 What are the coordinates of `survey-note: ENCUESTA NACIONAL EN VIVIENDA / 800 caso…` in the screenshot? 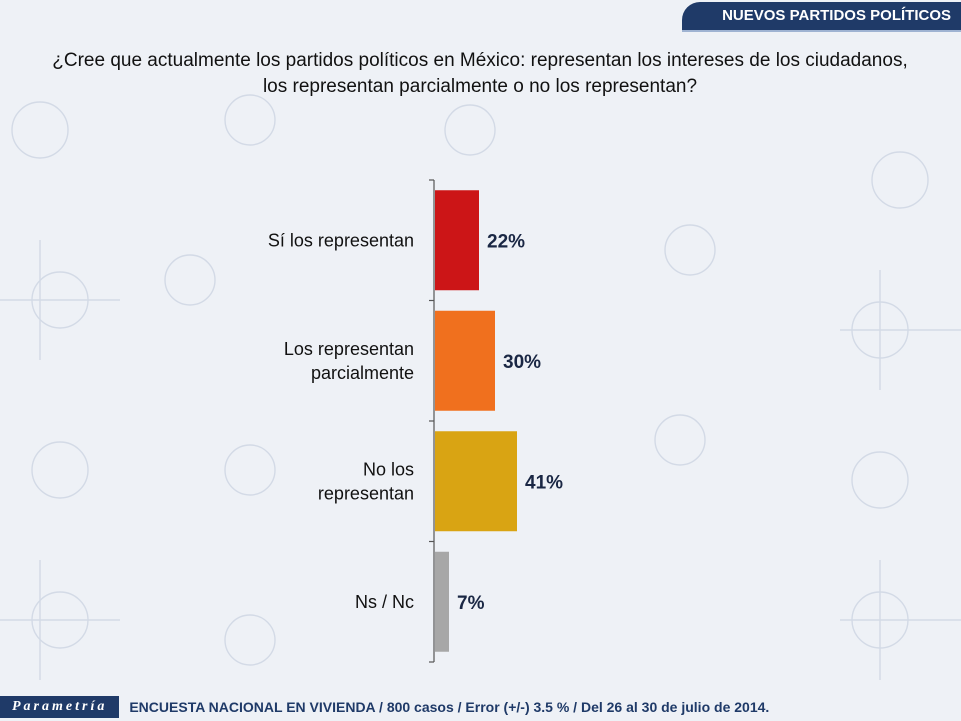 It's located at (449, 707).